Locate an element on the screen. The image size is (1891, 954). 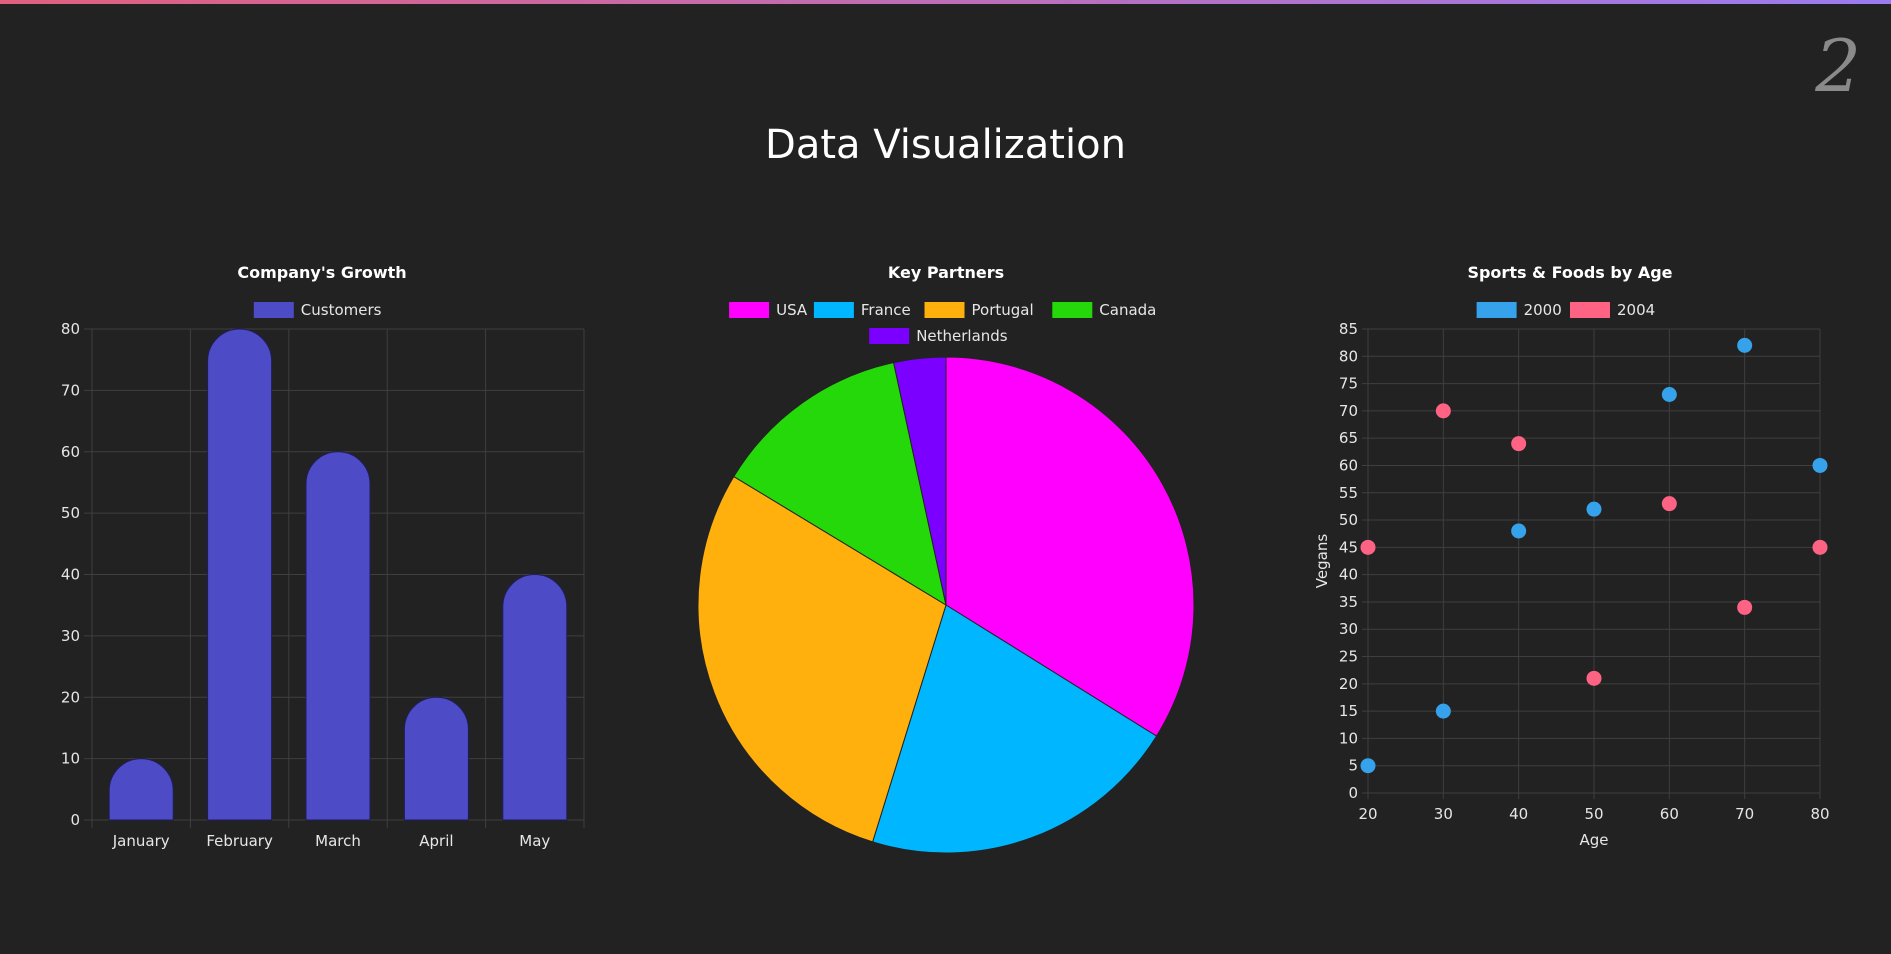
x-tick-label: 80 is located at coordinates (1819, 814).